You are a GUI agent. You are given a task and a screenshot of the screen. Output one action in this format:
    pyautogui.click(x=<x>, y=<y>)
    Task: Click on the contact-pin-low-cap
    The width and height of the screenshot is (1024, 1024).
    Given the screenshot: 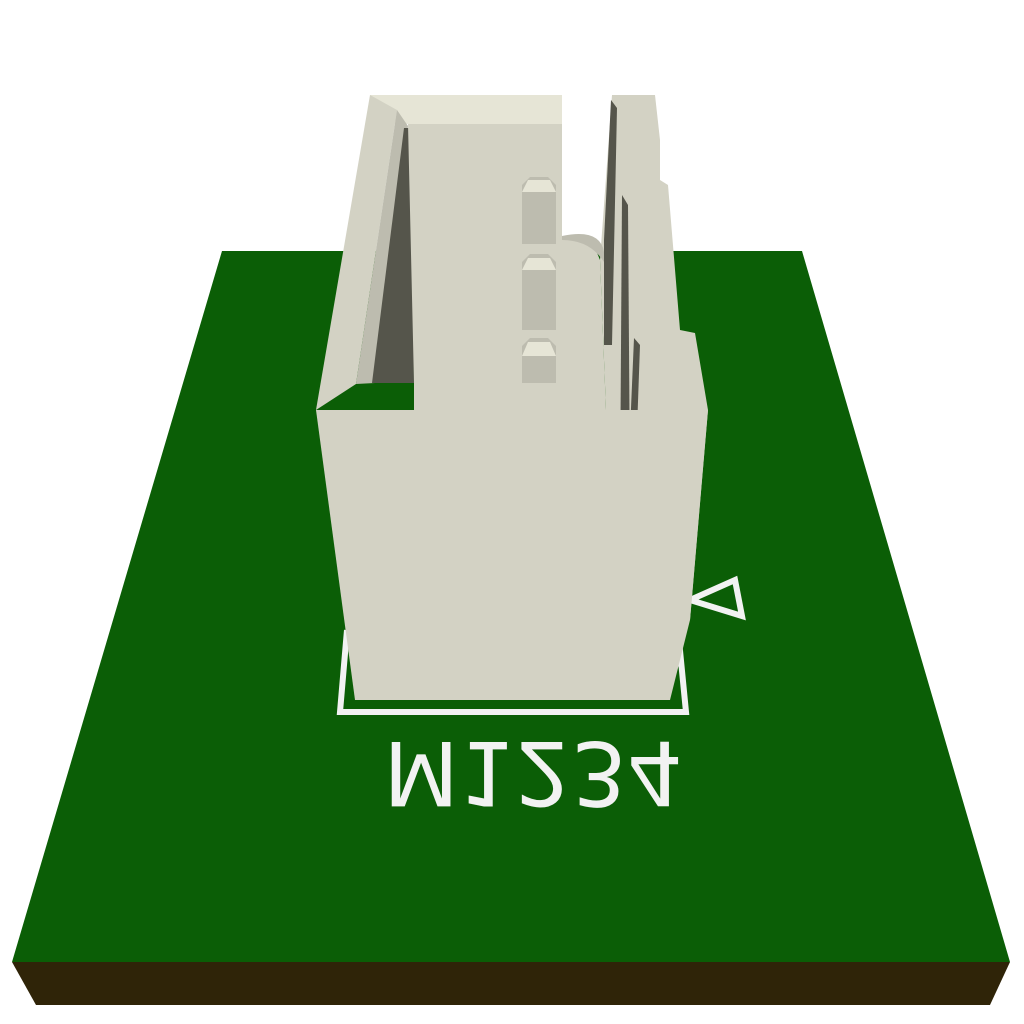 What is the action you would take?
    pyautogui.click(x=539, y=349)
    